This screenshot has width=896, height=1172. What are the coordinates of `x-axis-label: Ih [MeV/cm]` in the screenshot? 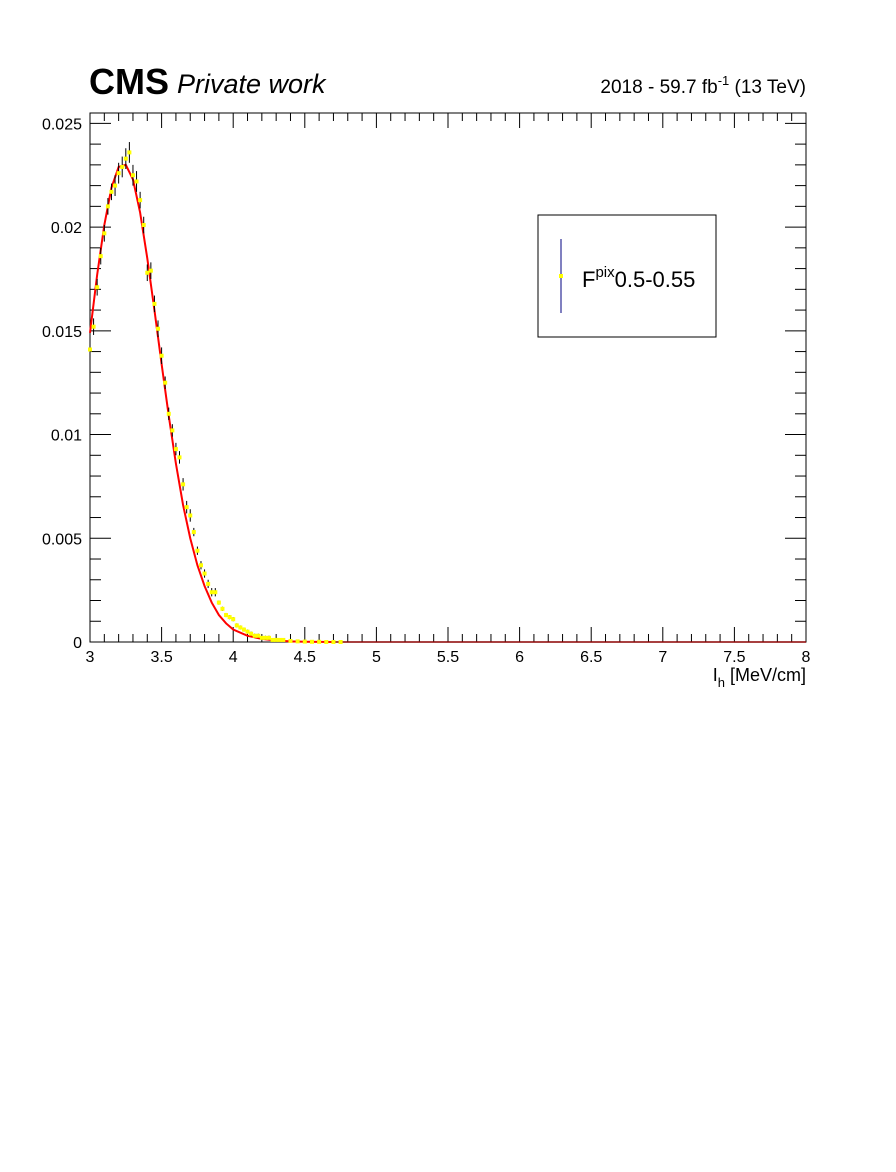 It's located at (759, 677).